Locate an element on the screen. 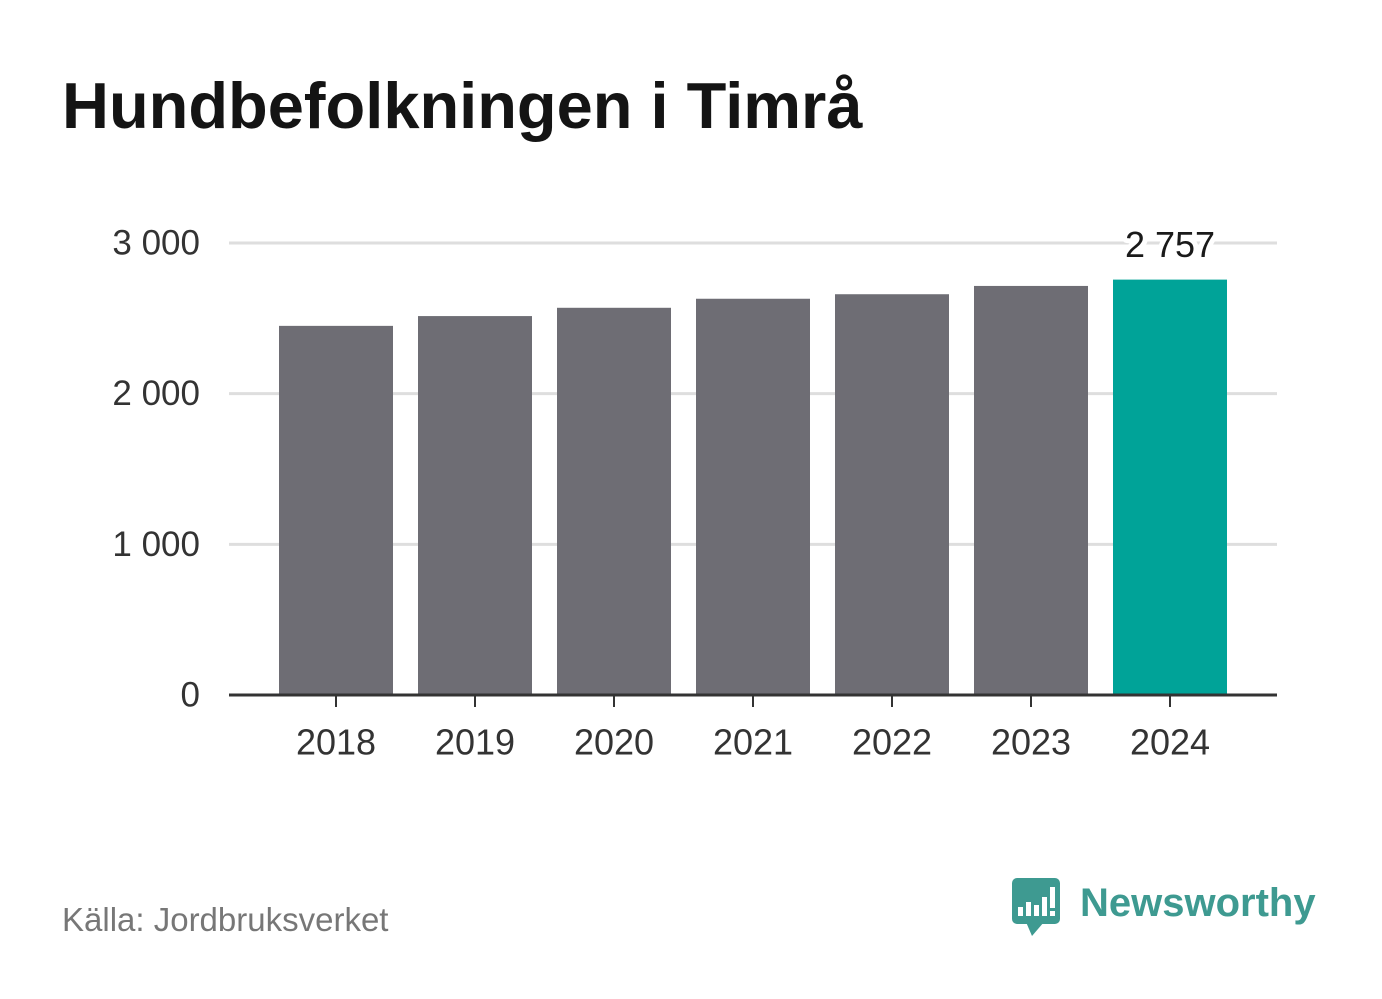 The image size is (1382, 999). y-tick-label: 2 000 is located at coordinates (156, 393).